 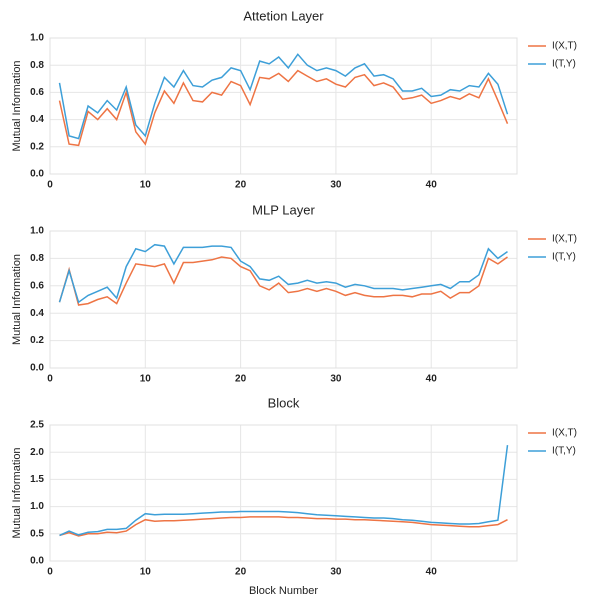 I want to click on y-tick-label: 1.5, so click(x=37, y=479).